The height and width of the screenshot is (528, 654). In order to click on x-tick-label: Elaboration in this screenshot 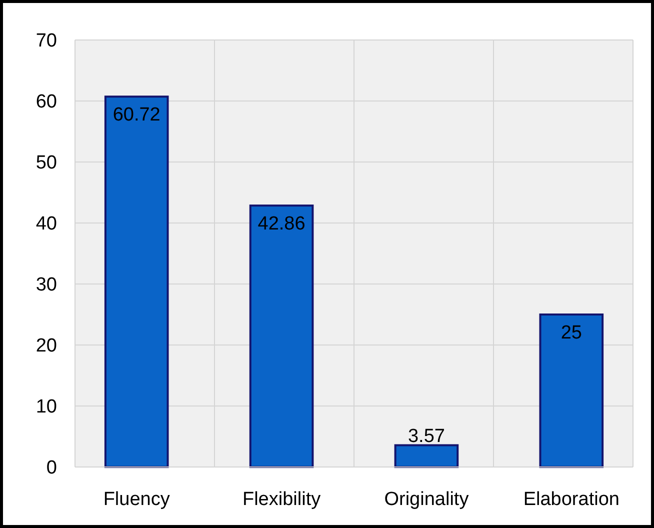, I will do `click(571, 499)`.